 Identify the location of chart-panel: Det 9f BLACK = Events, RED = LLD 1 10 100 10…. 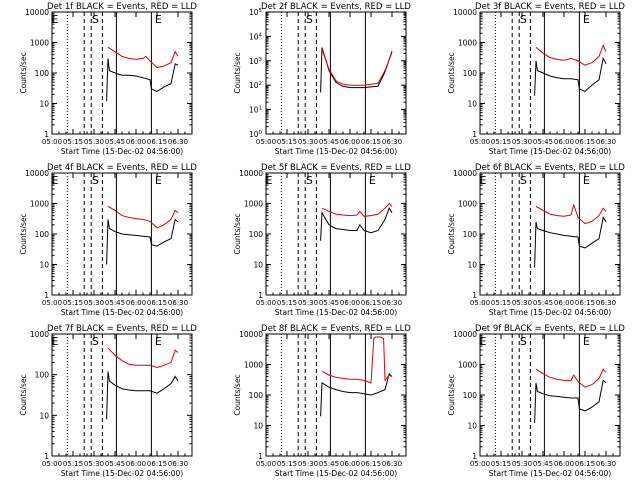
(536, 401).